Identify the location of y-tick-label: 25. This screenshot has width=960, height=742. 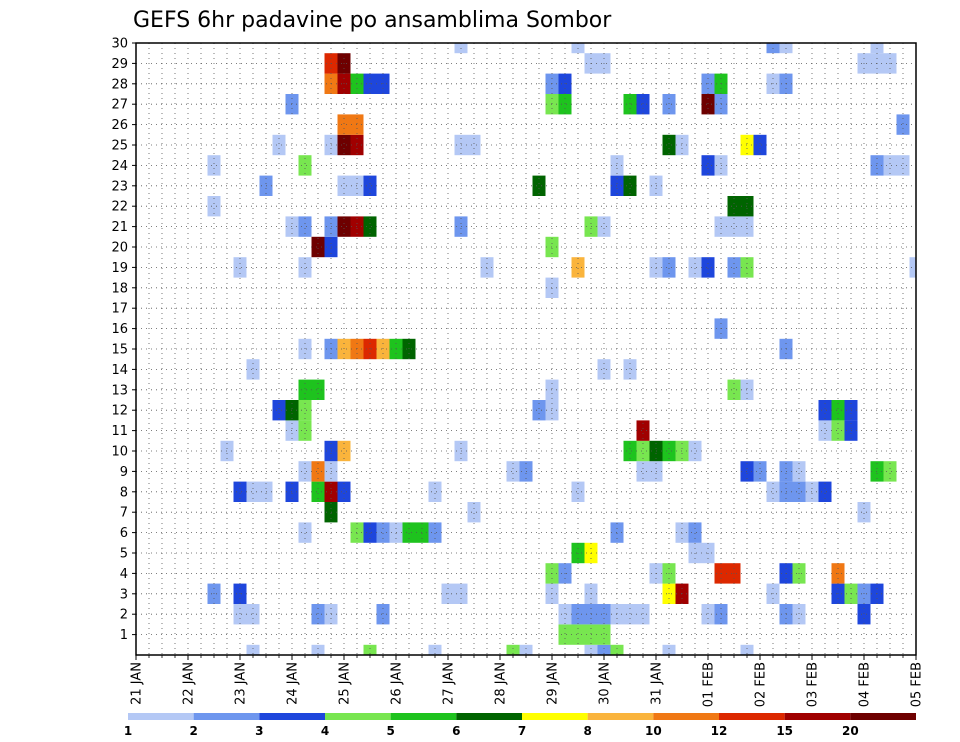
(119, 146).